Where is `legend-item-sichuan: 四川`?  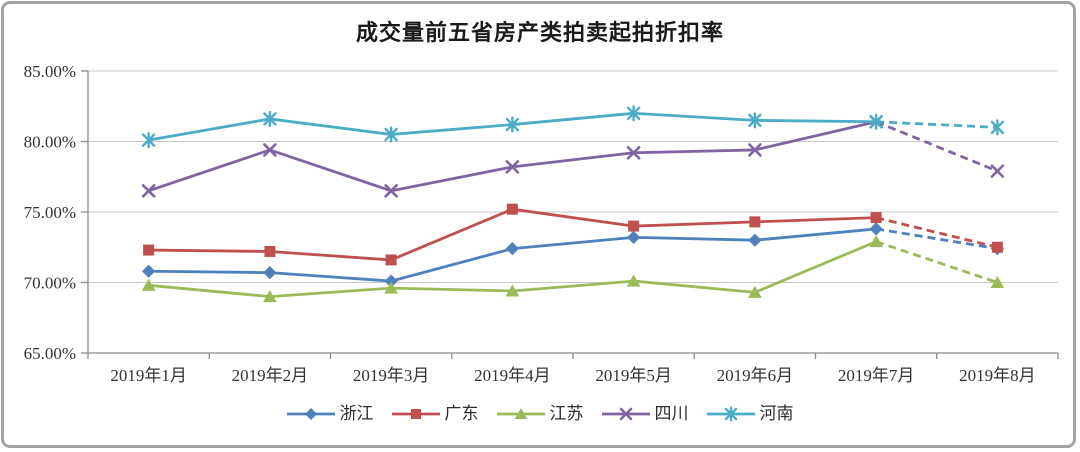 legend-item-sichuan: 四川 is located at coordinates (645, 413).